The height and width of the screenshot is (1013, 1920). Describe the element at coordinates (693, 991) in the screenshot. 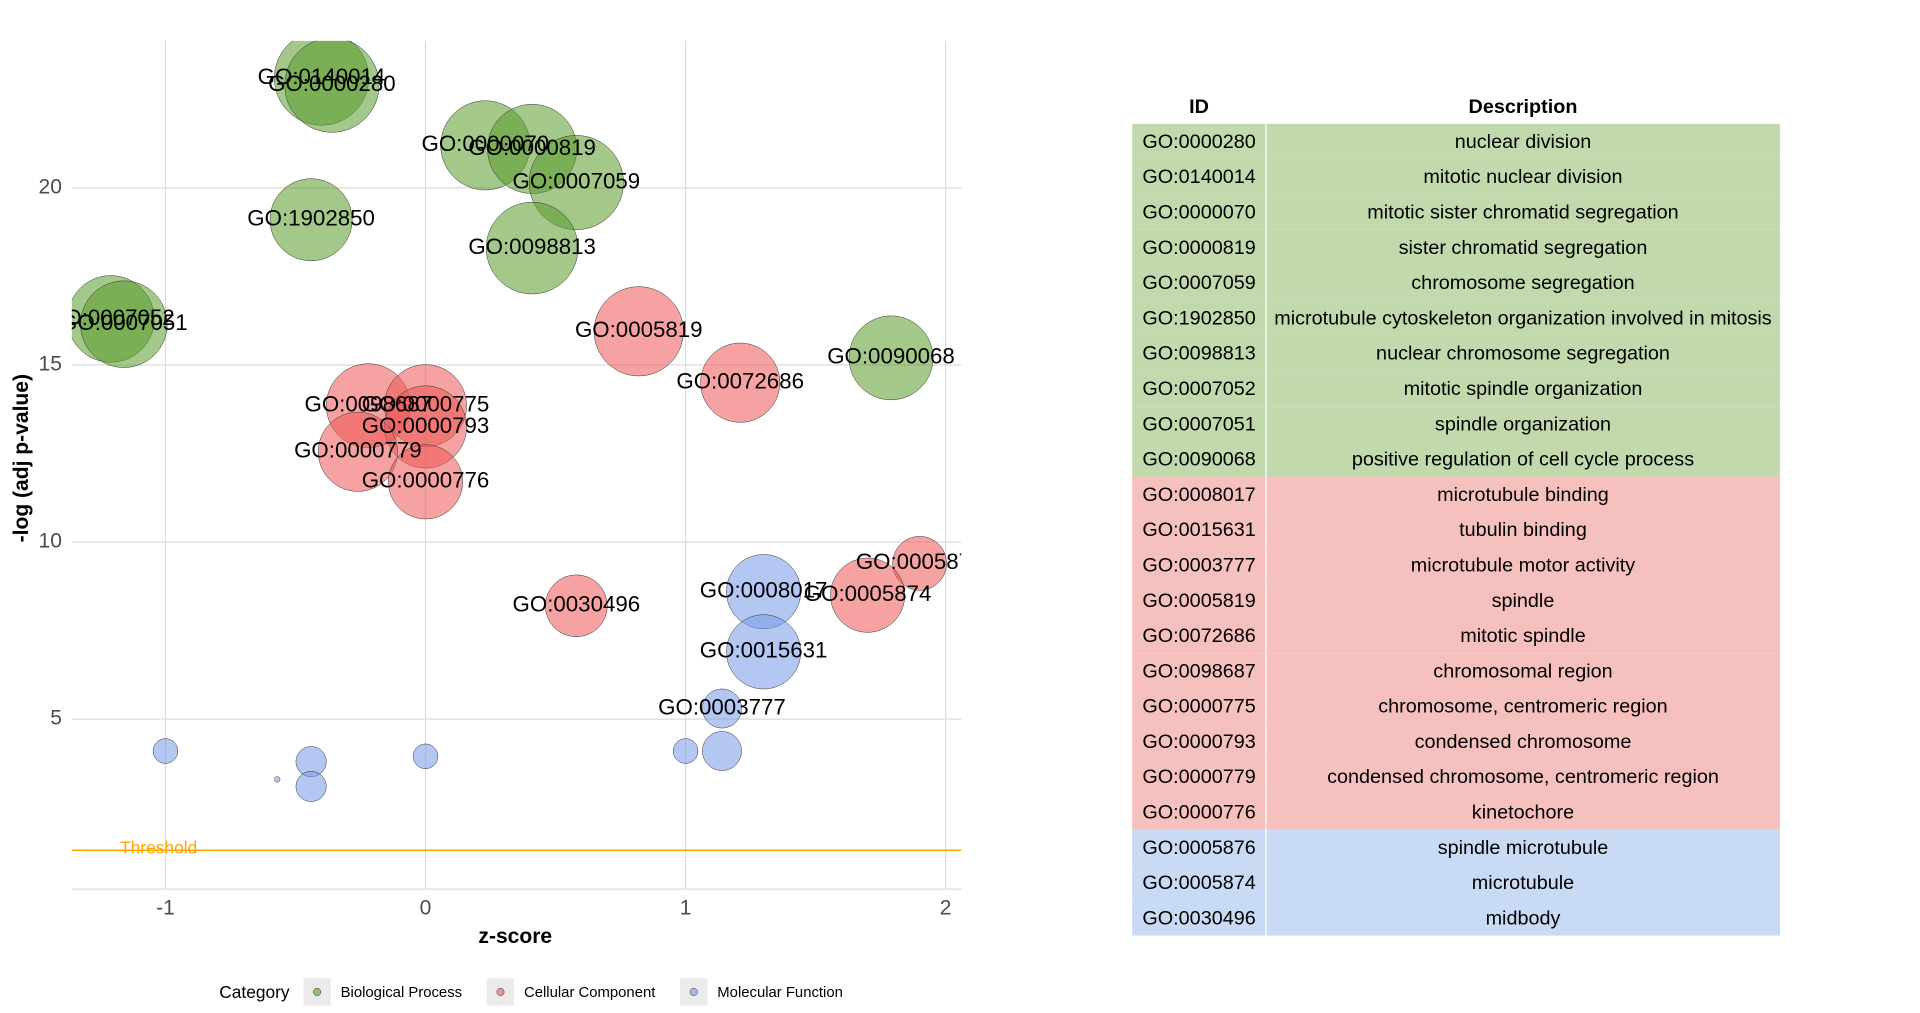

I see `legend-swatch` at that location.